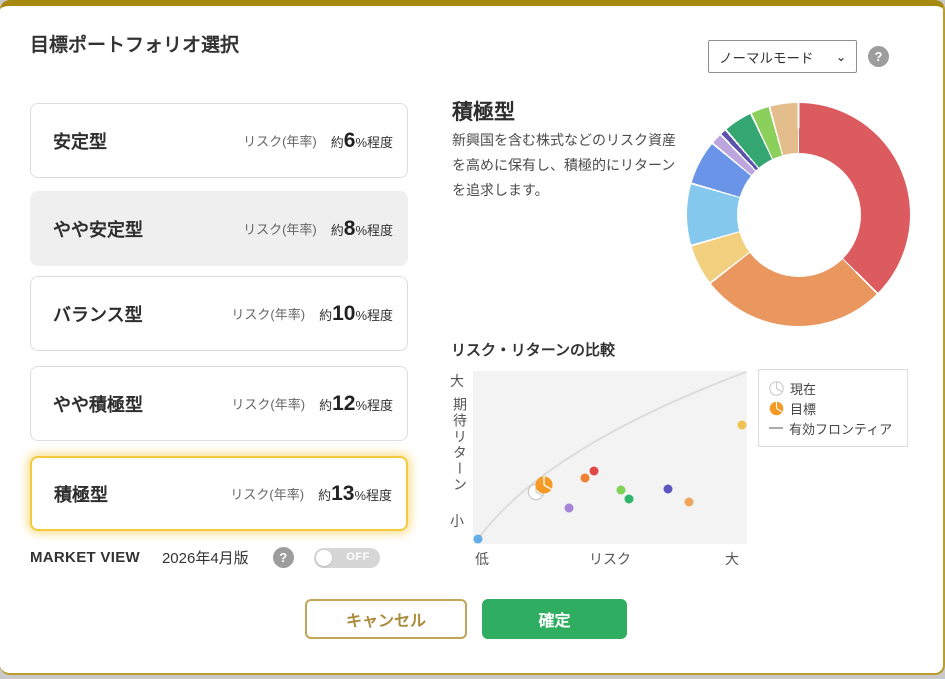 The image size is (945, 679). I want to click on asset-tan-dot, so click(689, 502).